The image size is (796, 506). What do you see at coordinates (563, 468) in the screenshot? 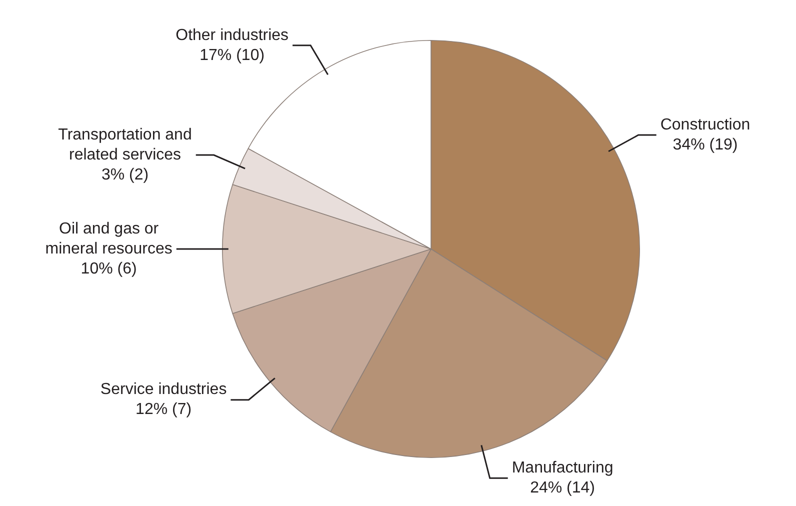
I see `slice-label: Manufacturing` at bounding box center [563, 468].